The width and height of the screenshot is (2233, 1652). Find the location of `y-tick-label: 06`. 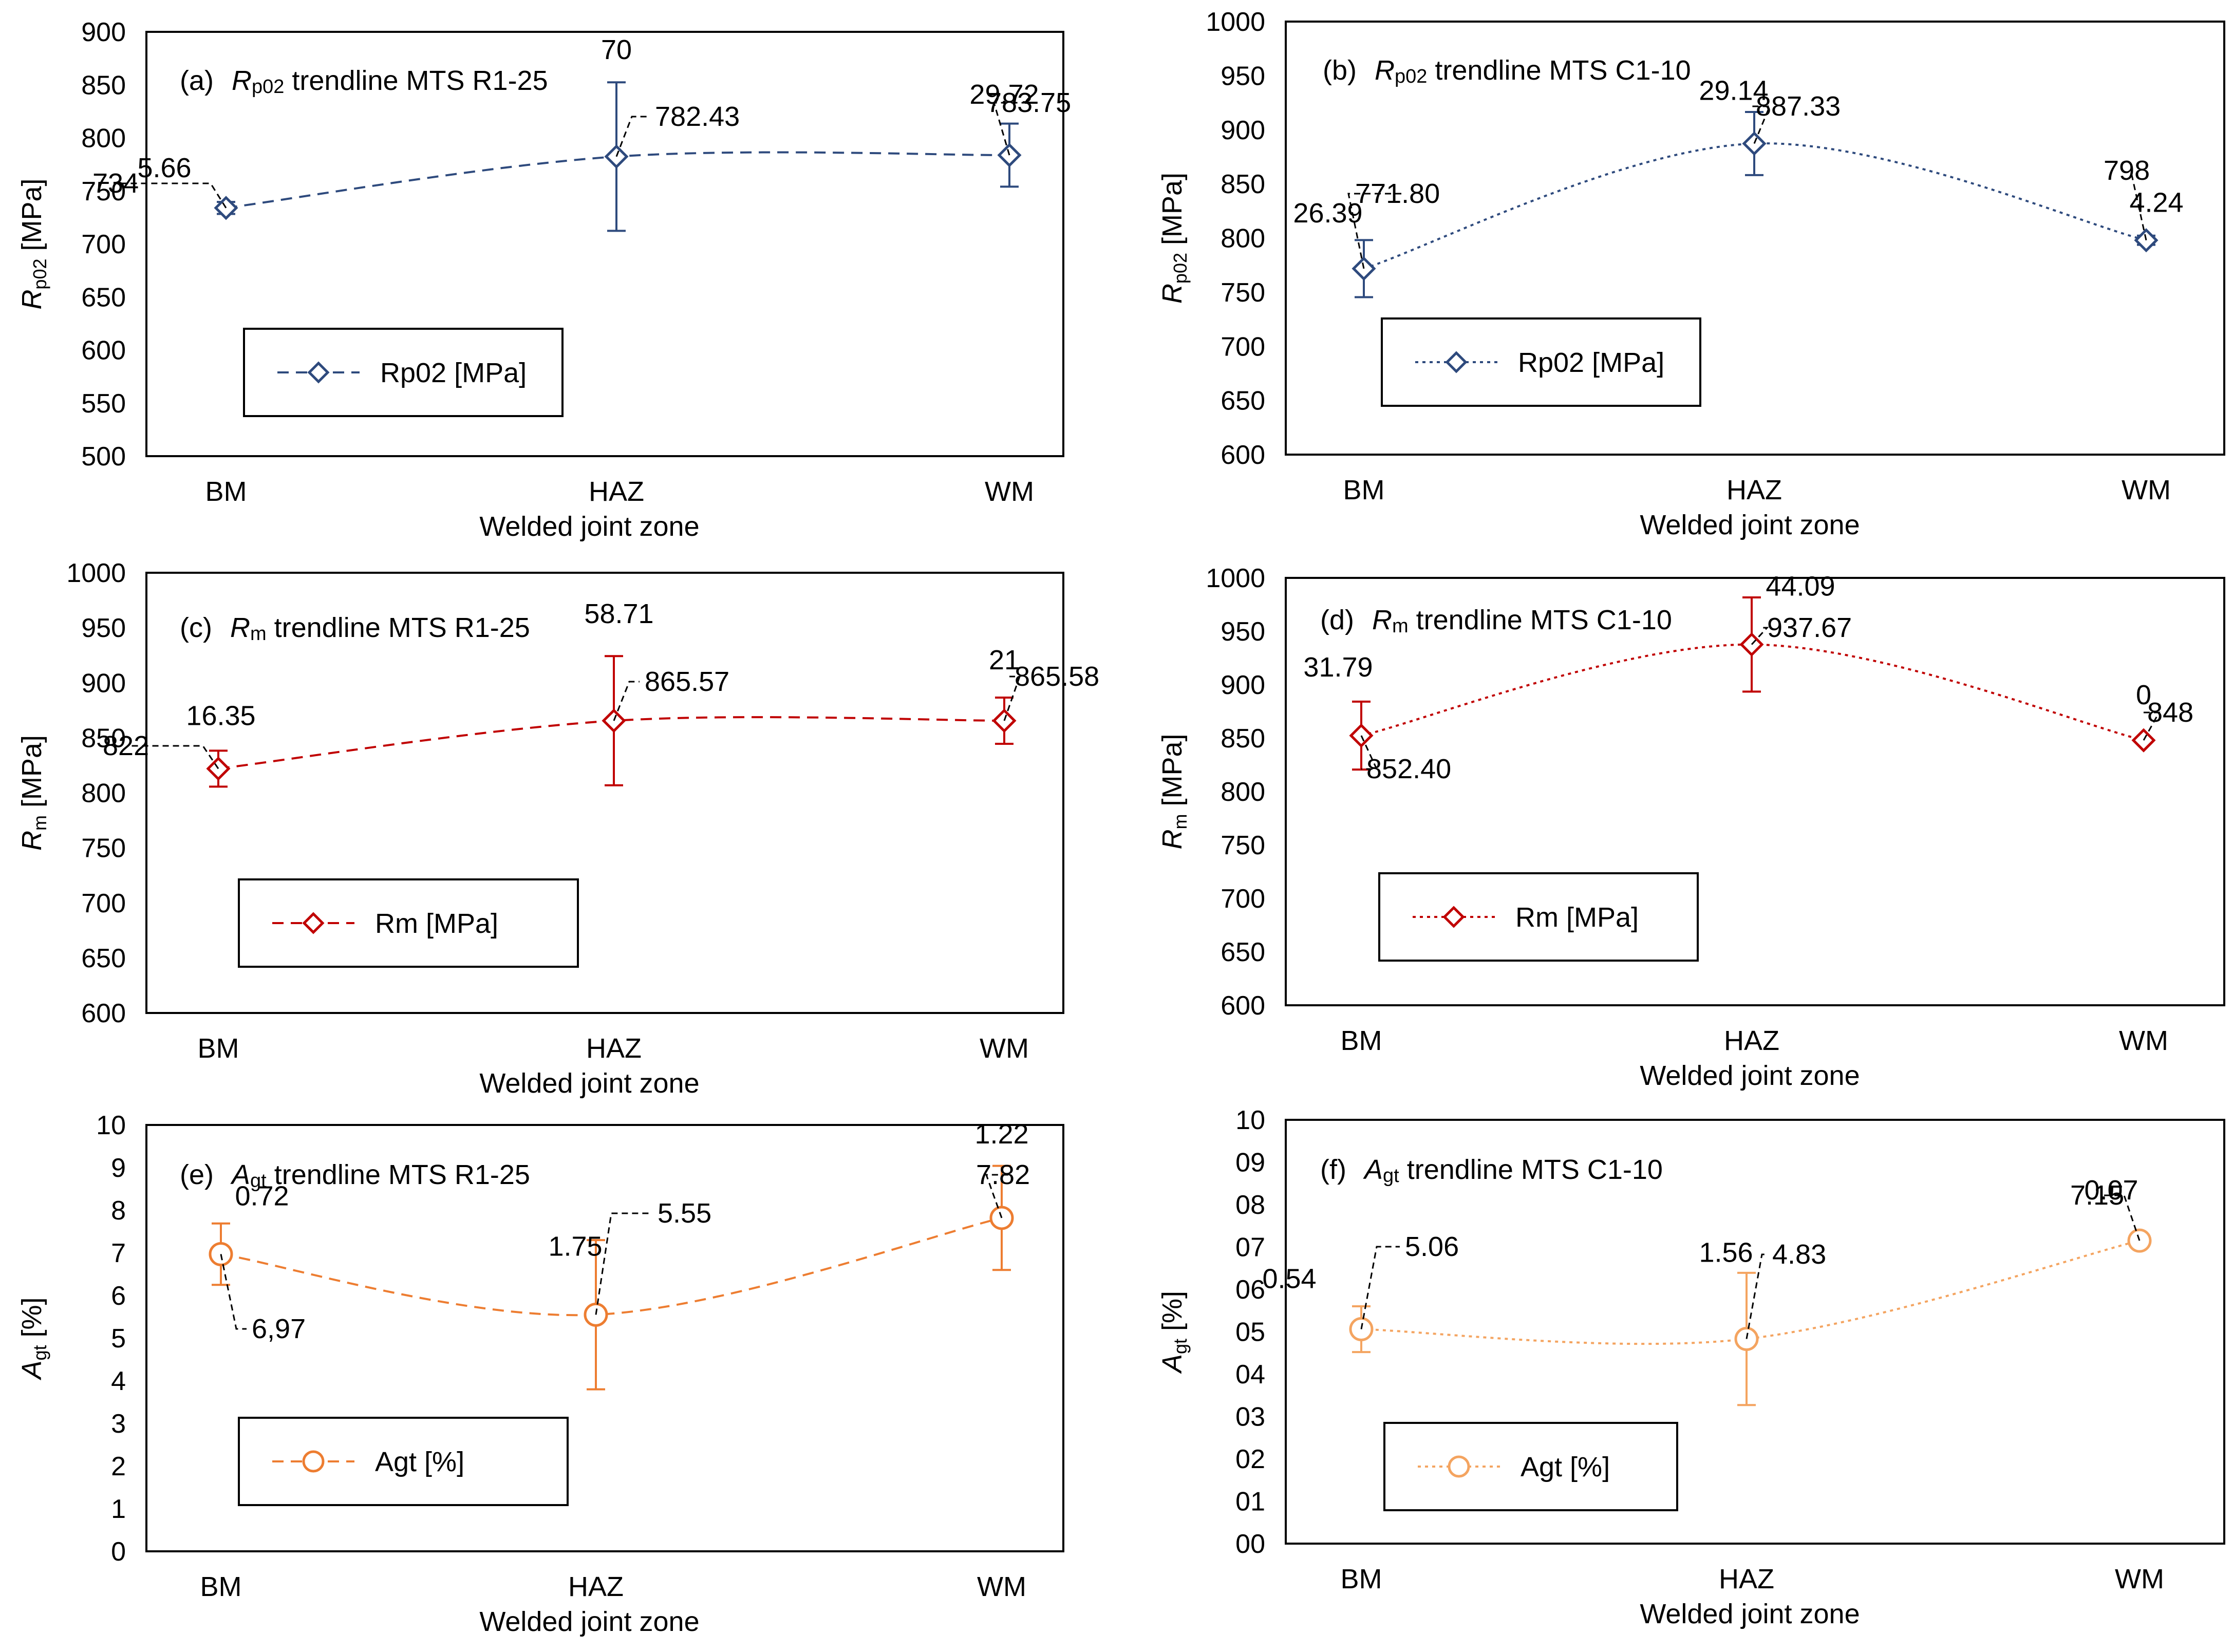

y-tick-label: 06 is located at coordinates (1250, 1290).